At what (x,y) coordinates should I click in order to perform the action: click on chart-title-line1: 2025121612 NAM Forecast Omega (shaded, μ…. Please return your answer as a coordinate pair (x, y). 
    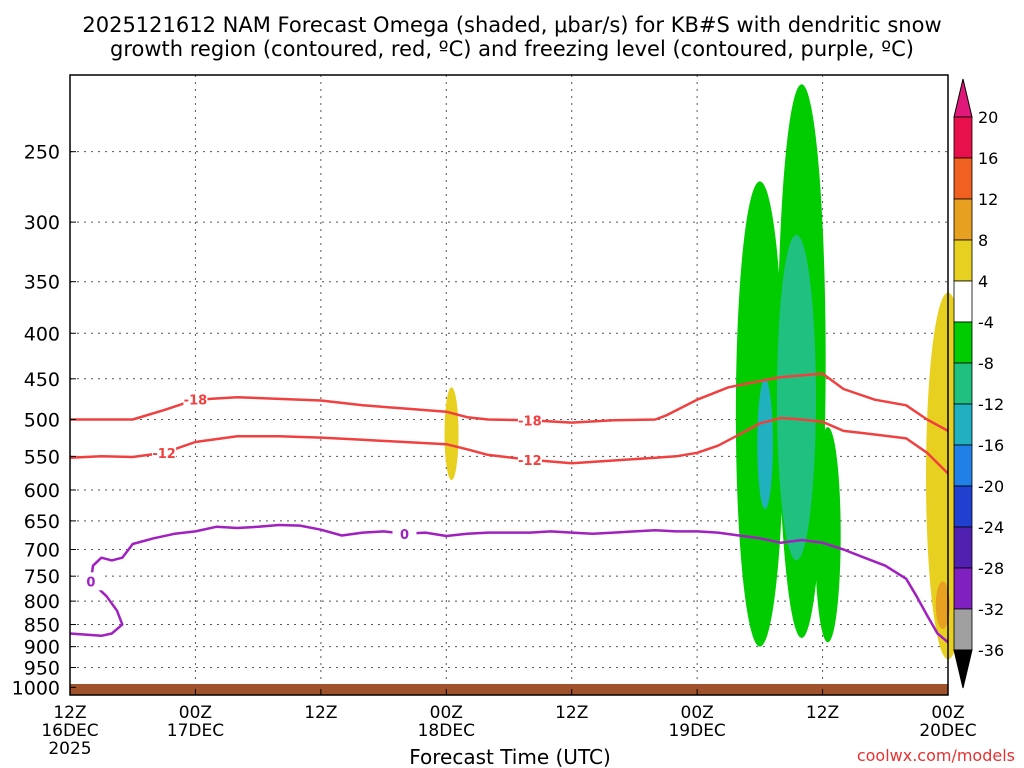
    Looking at the image, I should click on (511, 25).